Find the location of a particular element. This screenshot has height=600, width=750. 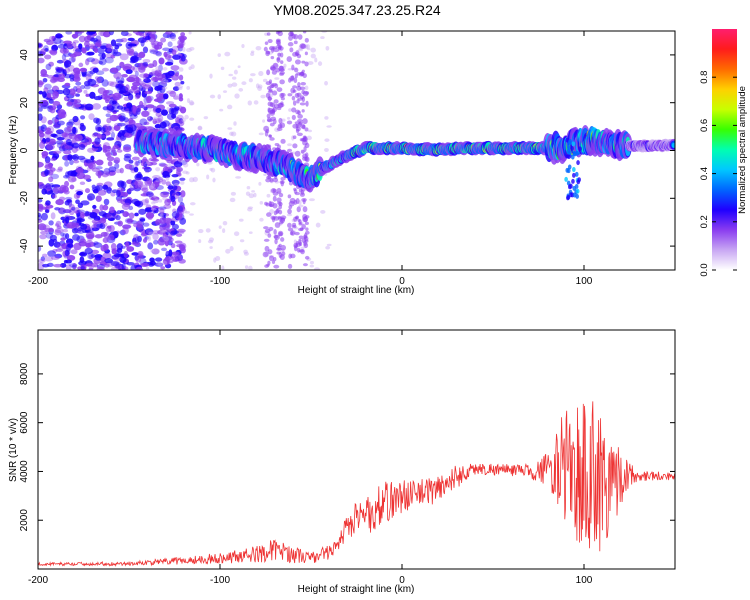

colorbar-tick-label: 0.4 is located at coordinates (704, 173).